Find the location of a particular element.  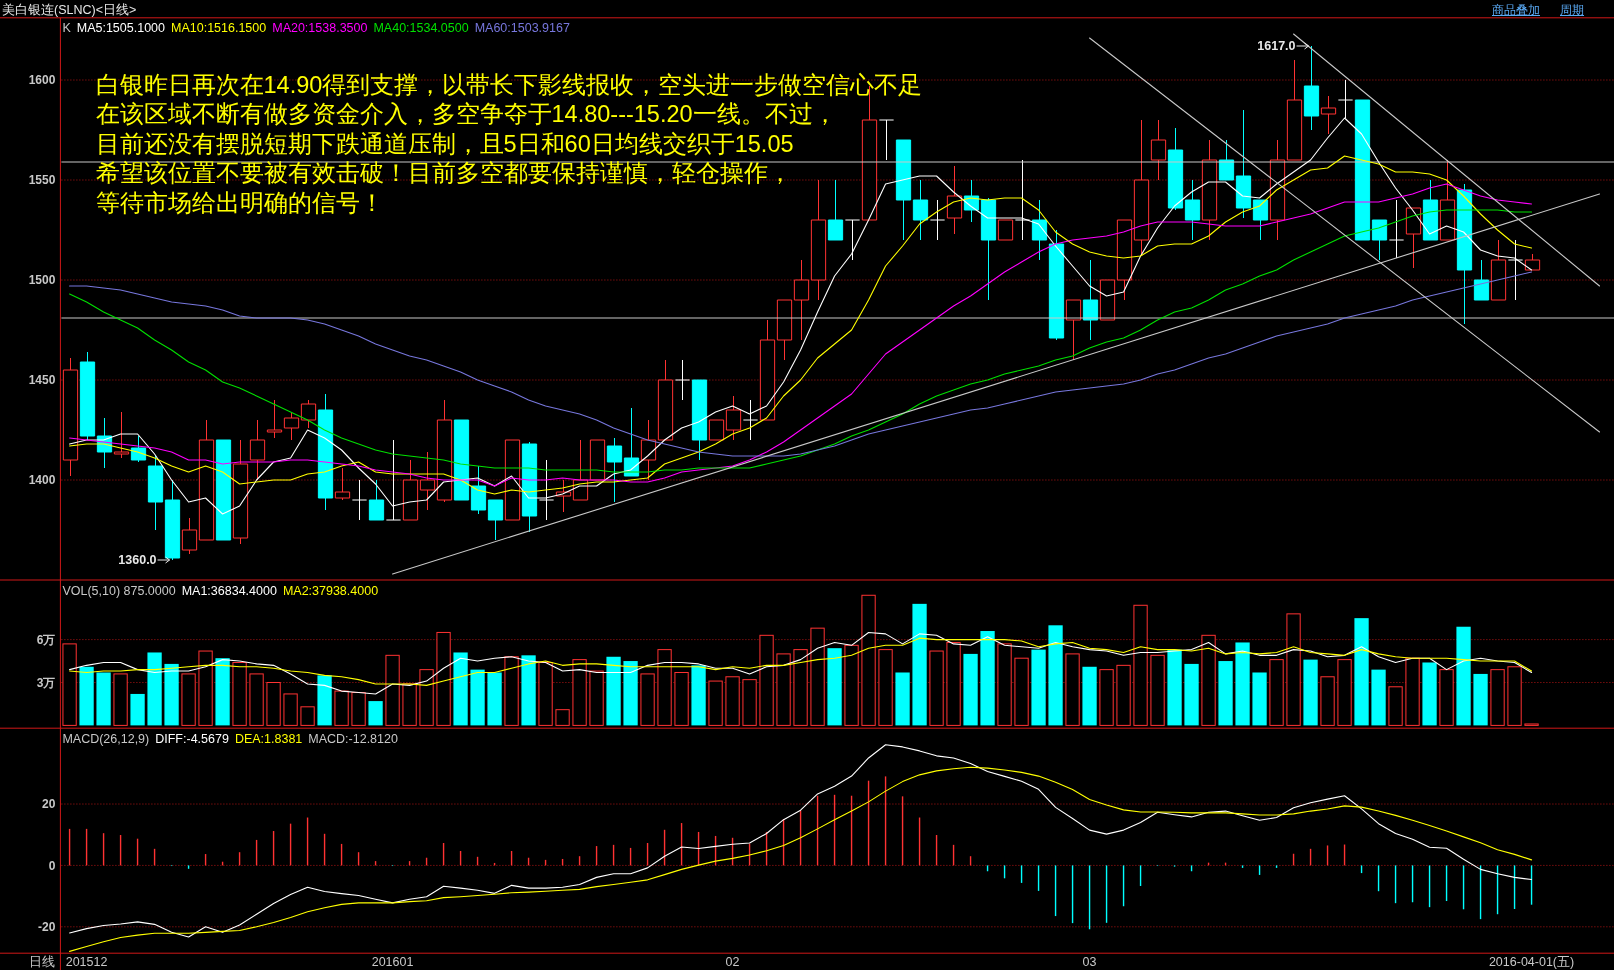

text: MA1:36834.4000 is located at coordinates (229, 590).